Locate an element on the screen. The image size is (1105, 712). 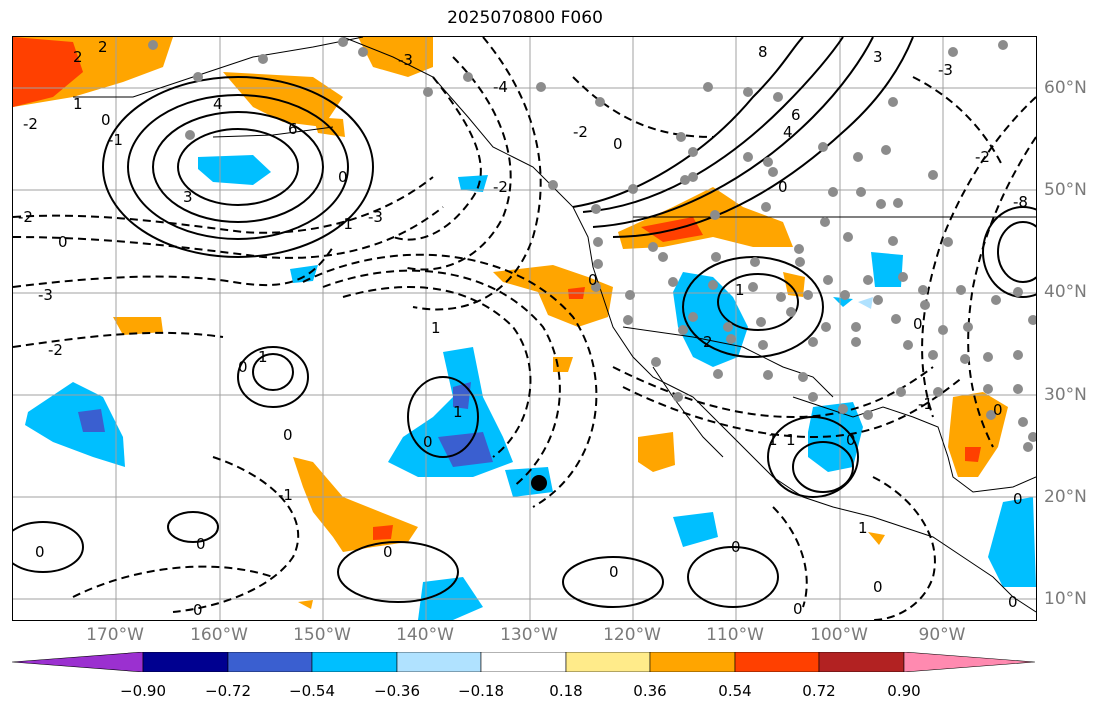
lon-label: 140°W is located at coordinates (425, 635).